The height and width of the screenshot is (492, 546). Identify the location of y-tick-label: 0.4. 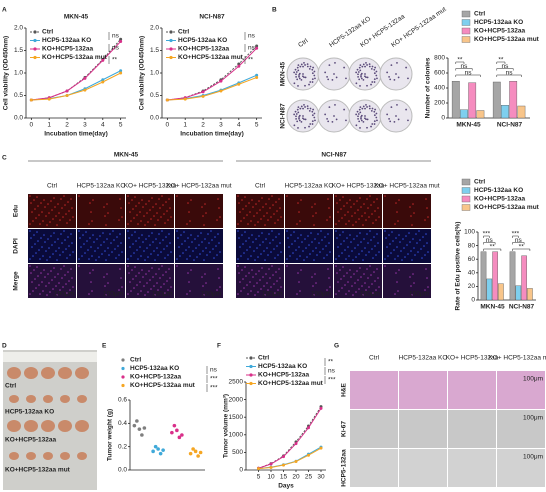
(122, 423).